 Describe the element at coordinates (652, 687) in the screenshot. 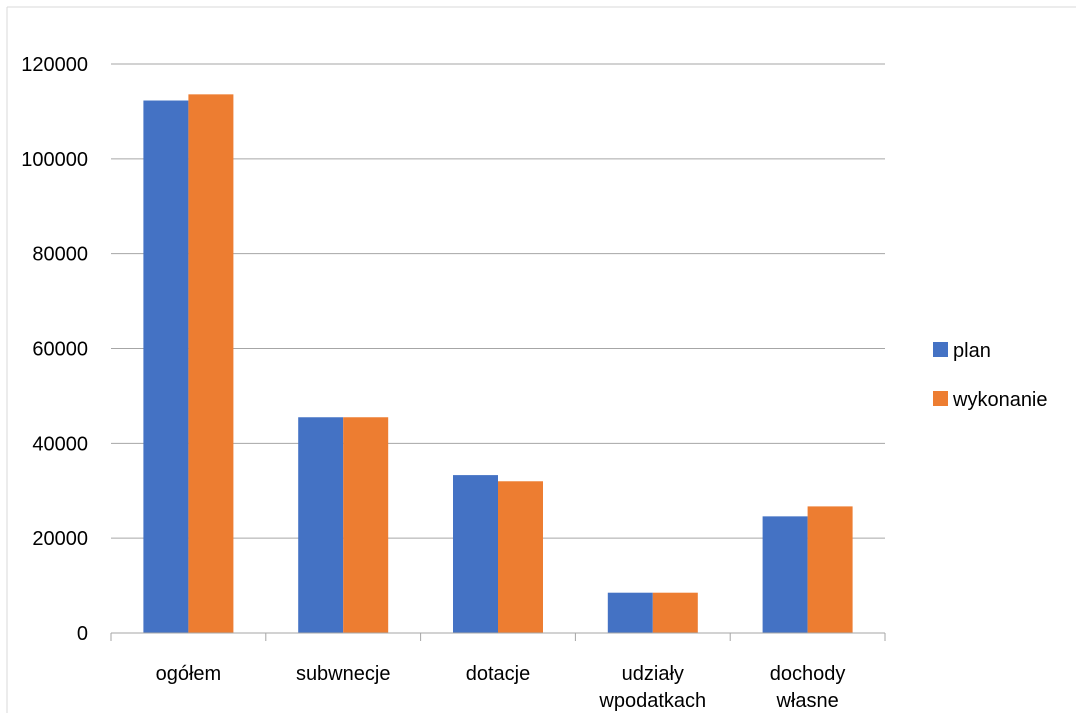

I see `x-category-label: udziały wpodatkach` at that location.